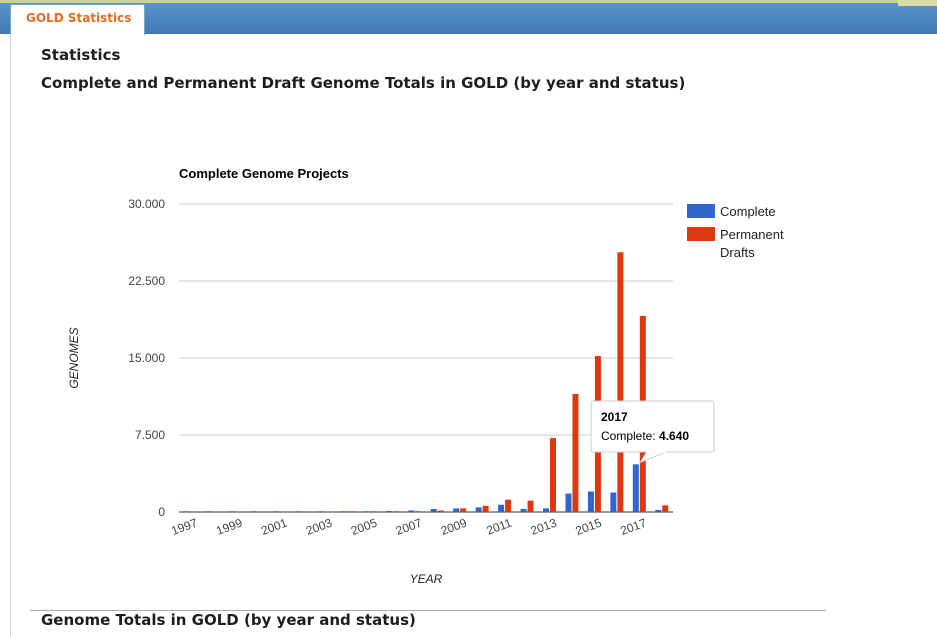  What do you see at coordinates (589, 527) in the screenshot?
I see `x-tick-label: 2015` at bounding box center [589, 527].